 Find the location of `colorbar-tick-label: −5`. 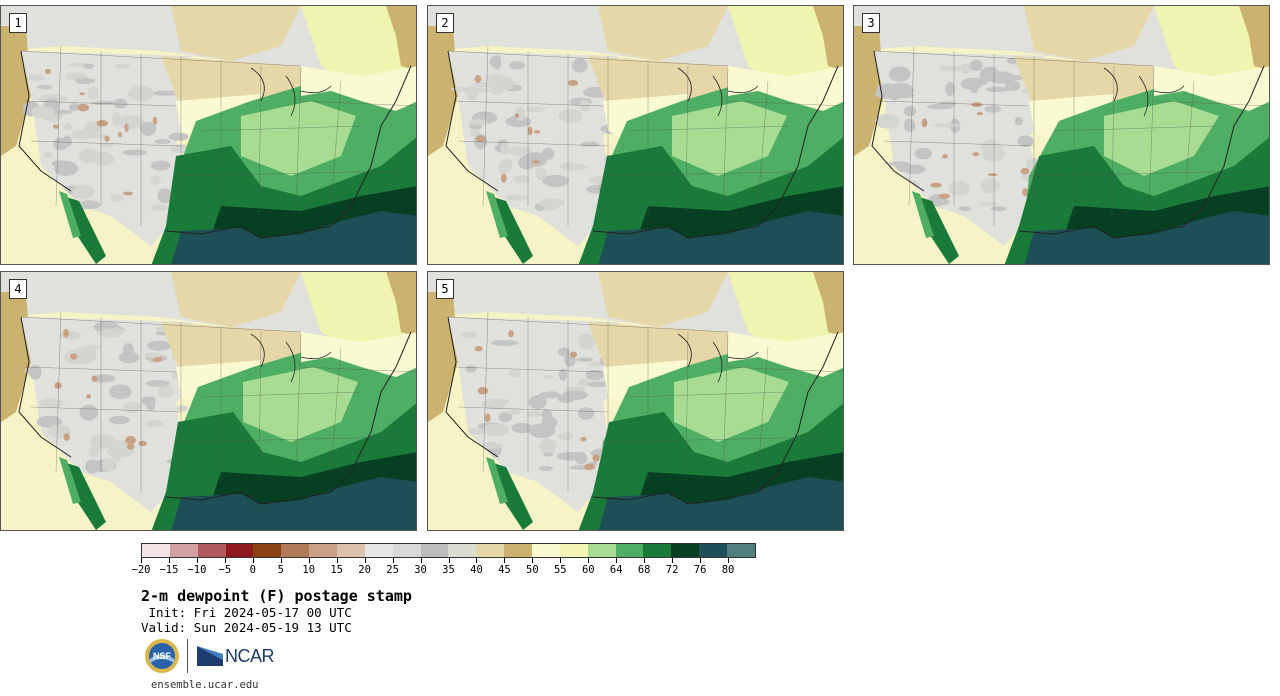

colorbar-tick-label: −5 is located at coordinates (225, 570).